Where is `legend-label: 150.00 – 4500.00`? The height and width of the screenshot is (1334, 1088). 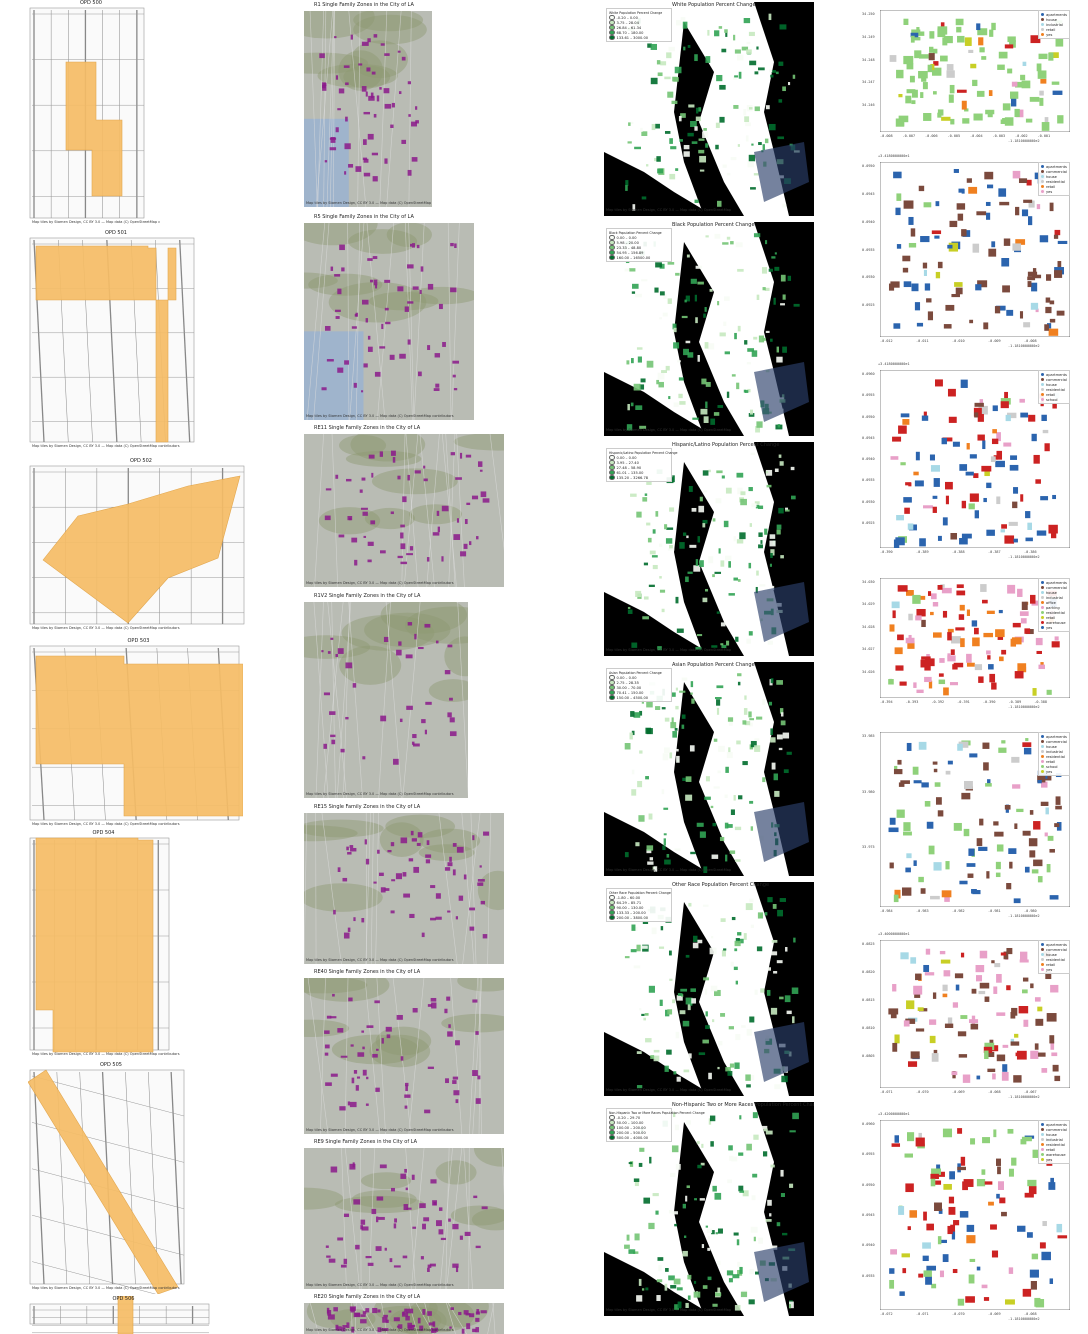 legend-label: 150.00 – 4500.00 is located at coordinates (632, 697).